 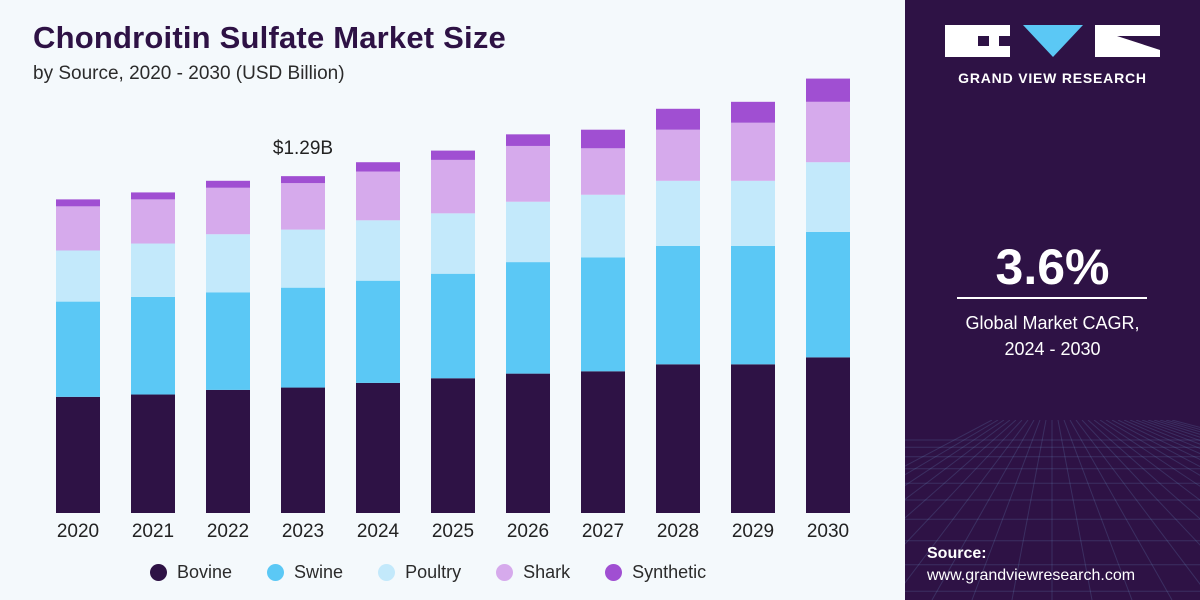 I want to click on legend-item-bovine: Bovine, so click(x=191, y=572).